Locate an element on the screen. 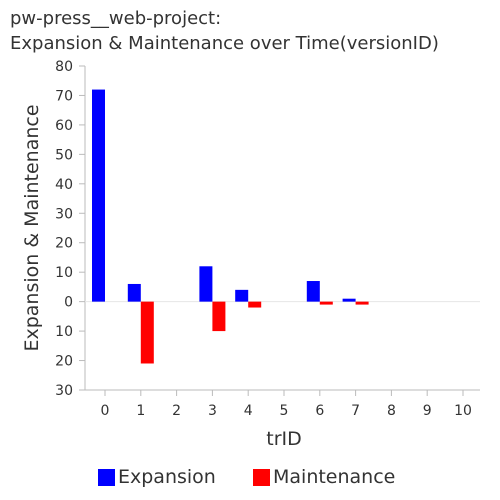  legend-label-maintenance: Maintenance is located at coordinates (334, 477).